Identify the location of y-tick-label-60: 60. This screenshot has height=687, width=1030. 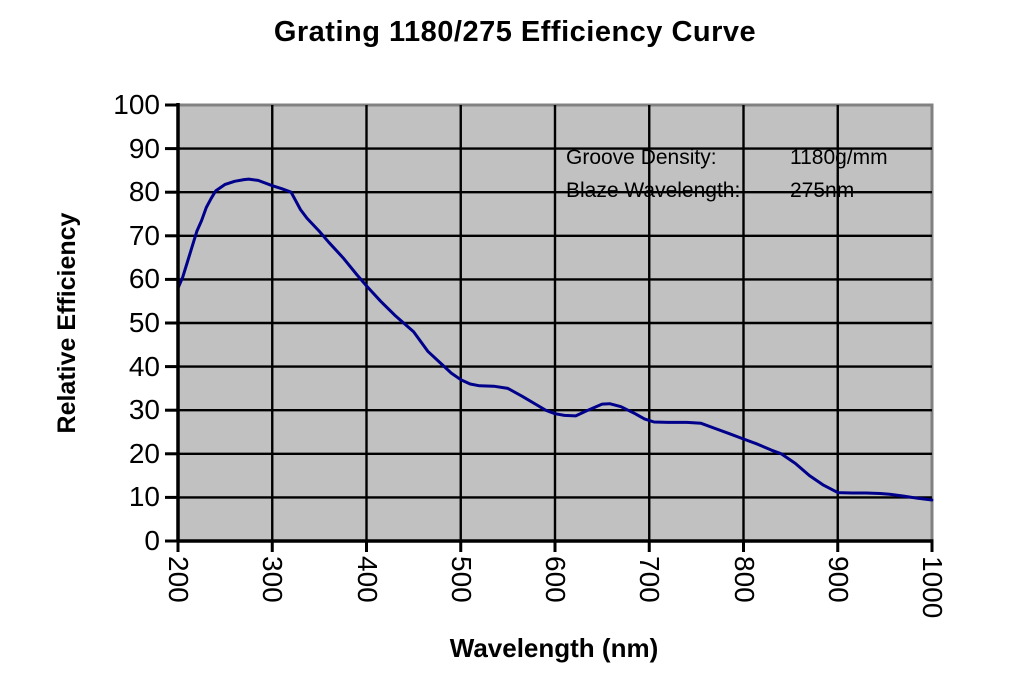
(144, 279).